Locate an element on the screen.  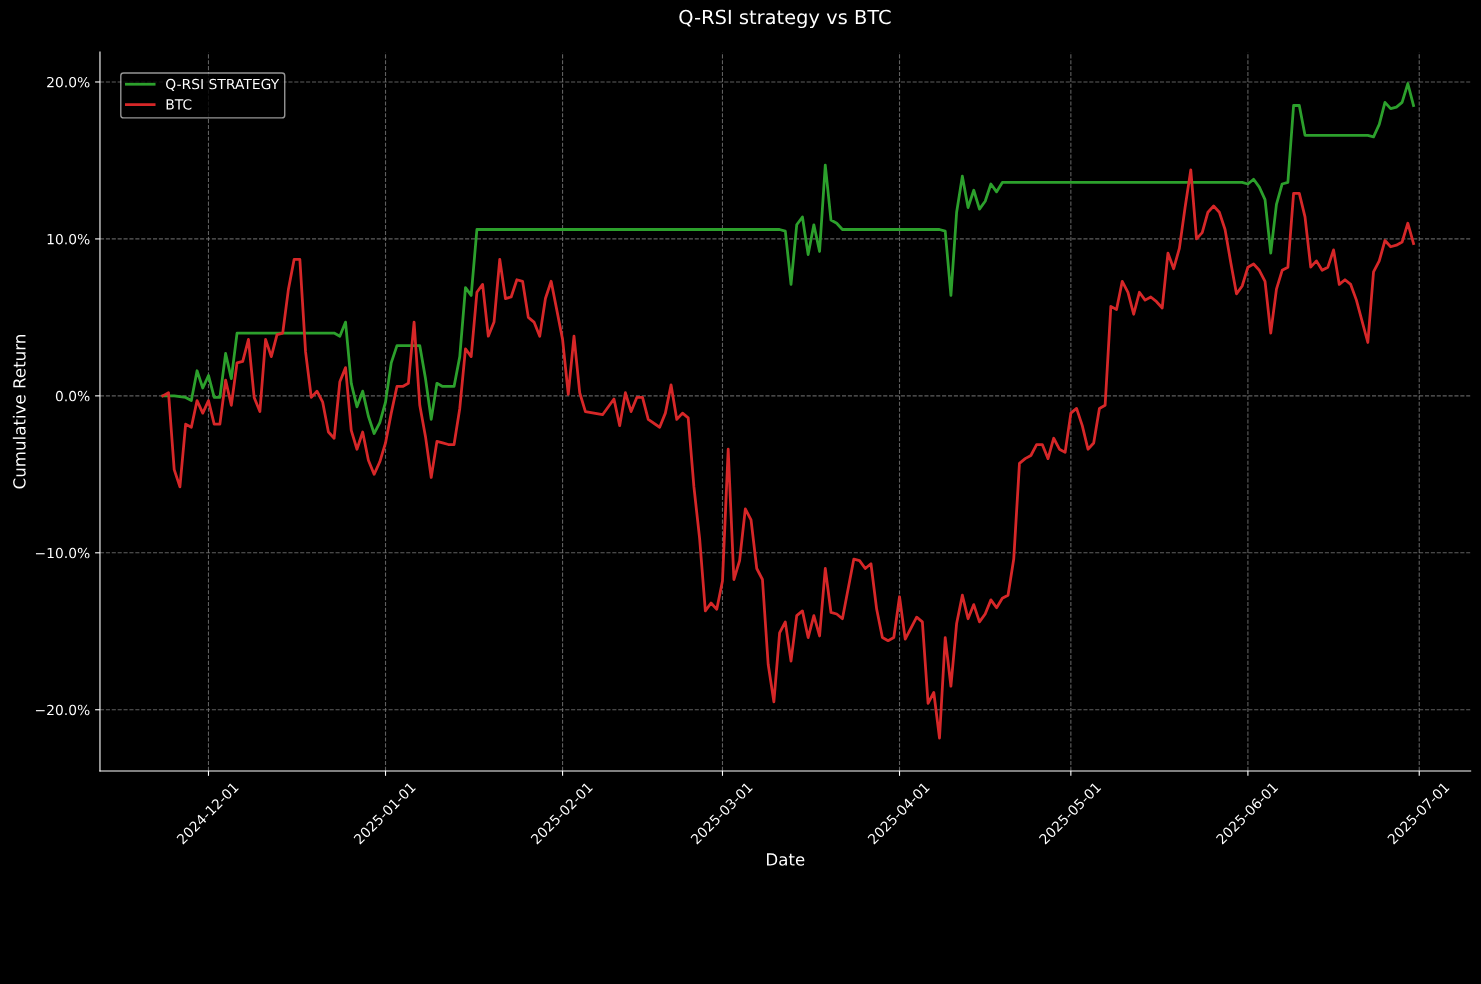
y-tick-label: 20.0% is located at coordinates (68, 82).